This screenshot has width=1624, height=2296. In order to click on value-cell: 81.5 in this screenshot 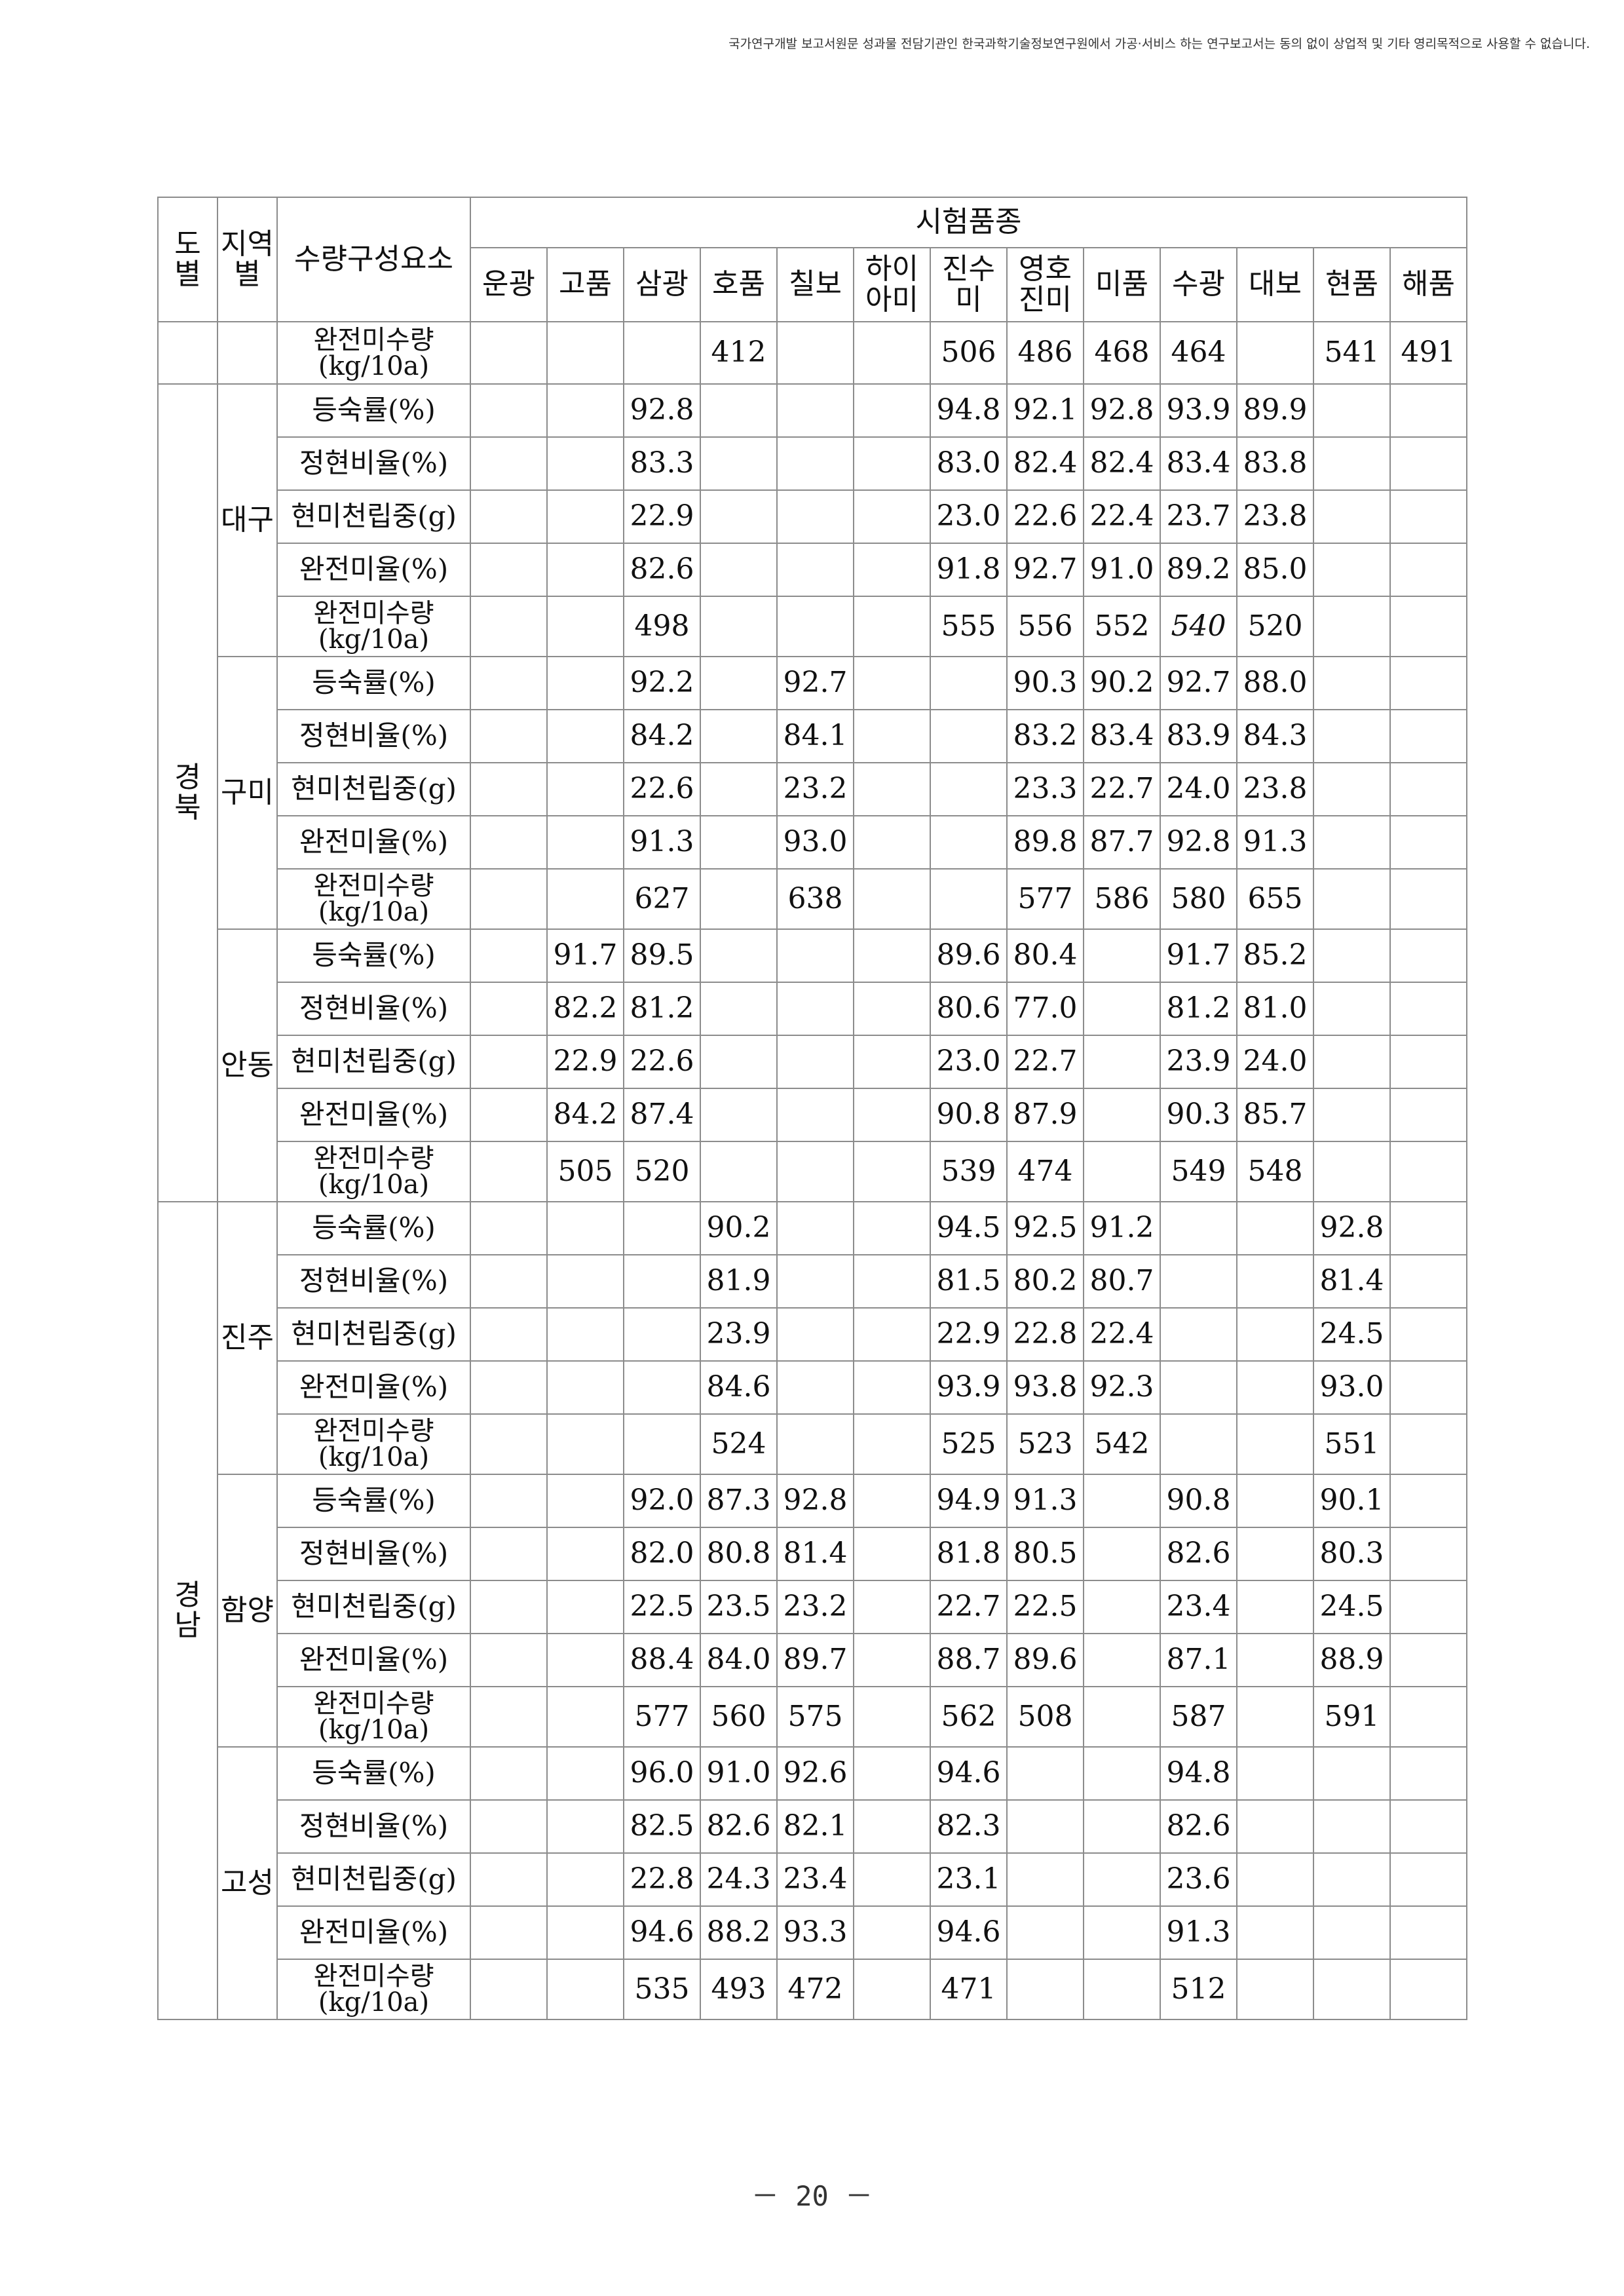, I will do `click(969, 1281)`.